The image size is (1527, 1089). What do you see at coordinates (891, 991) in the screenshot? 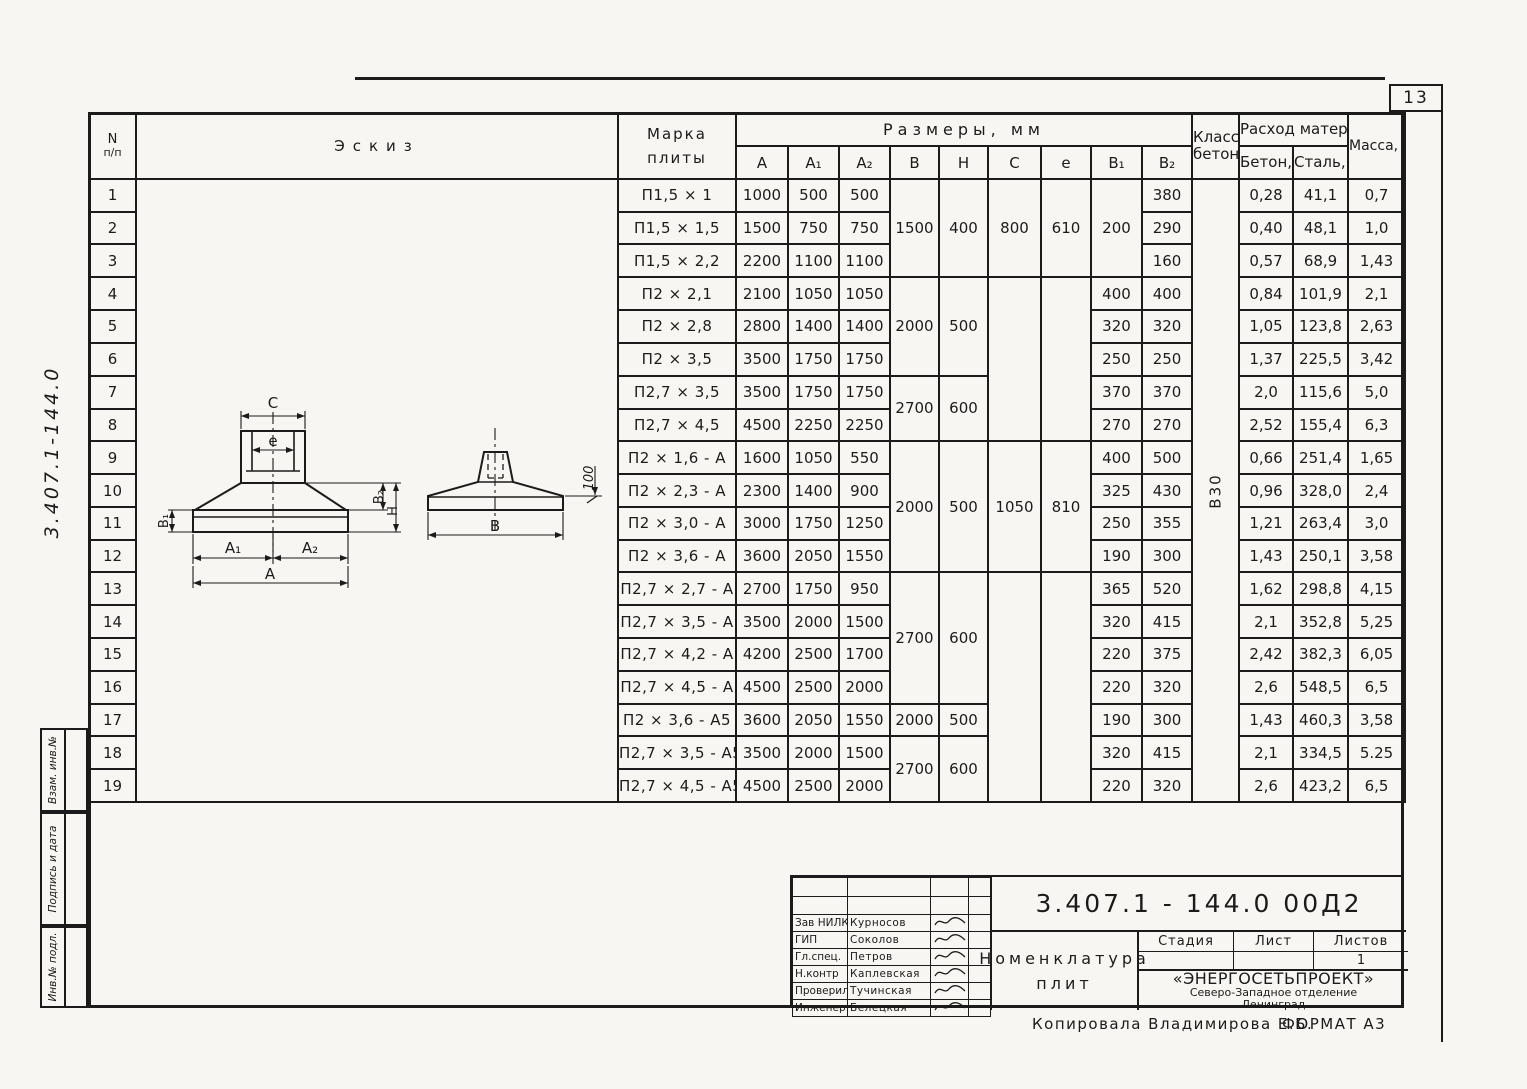
I see `stamp-person-row: ПроверилаТучинская` at bounding box center [891, 991].